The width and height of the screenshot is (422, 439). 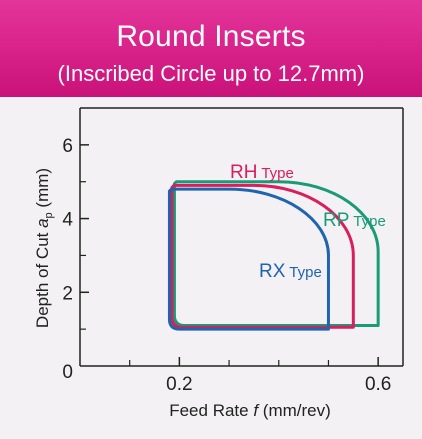 I want to click on x-axis-label: Feed Rate f (mm/rev), so click(x=250, y=410).